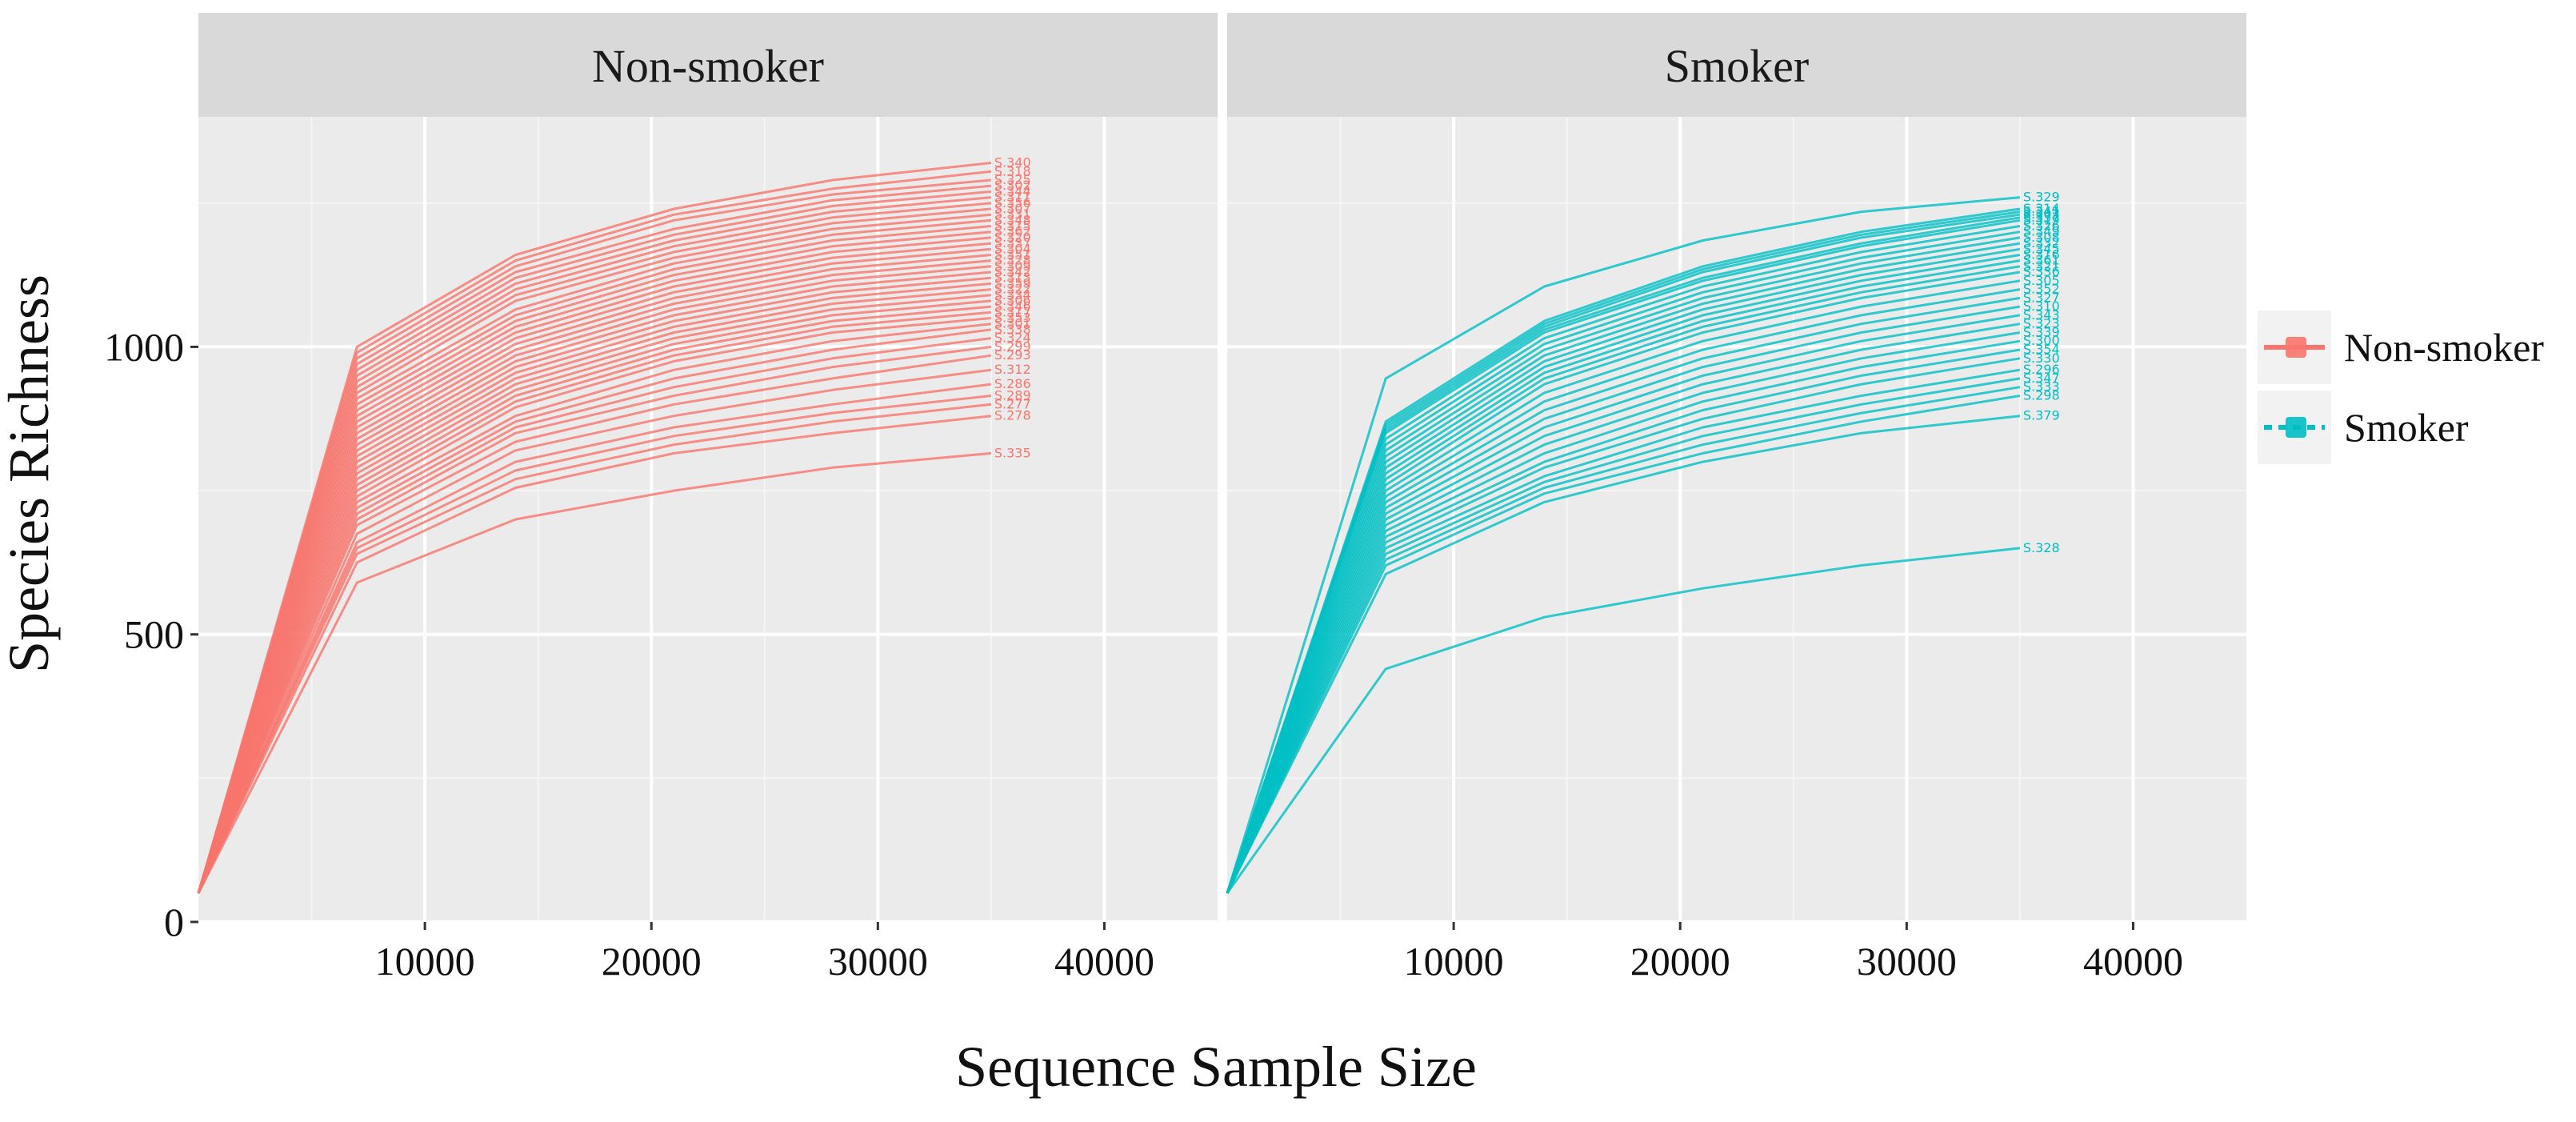  Describe the element at coordinates (2041, 271) in the screenshot. I see `series-end-label: S.336` at that location.